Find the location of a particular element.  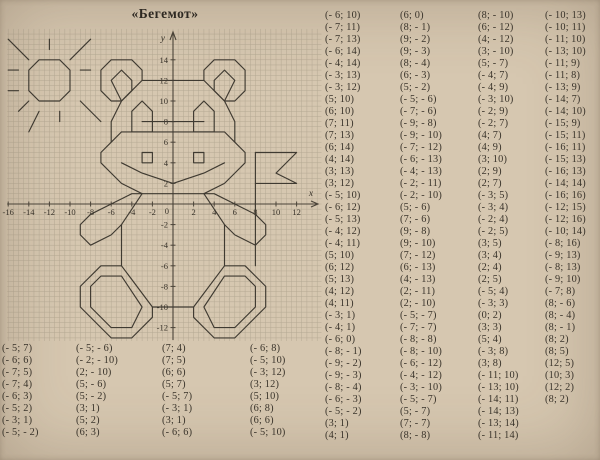

coordinate-pair: (5; 7) is located at coordinates (174, 384).